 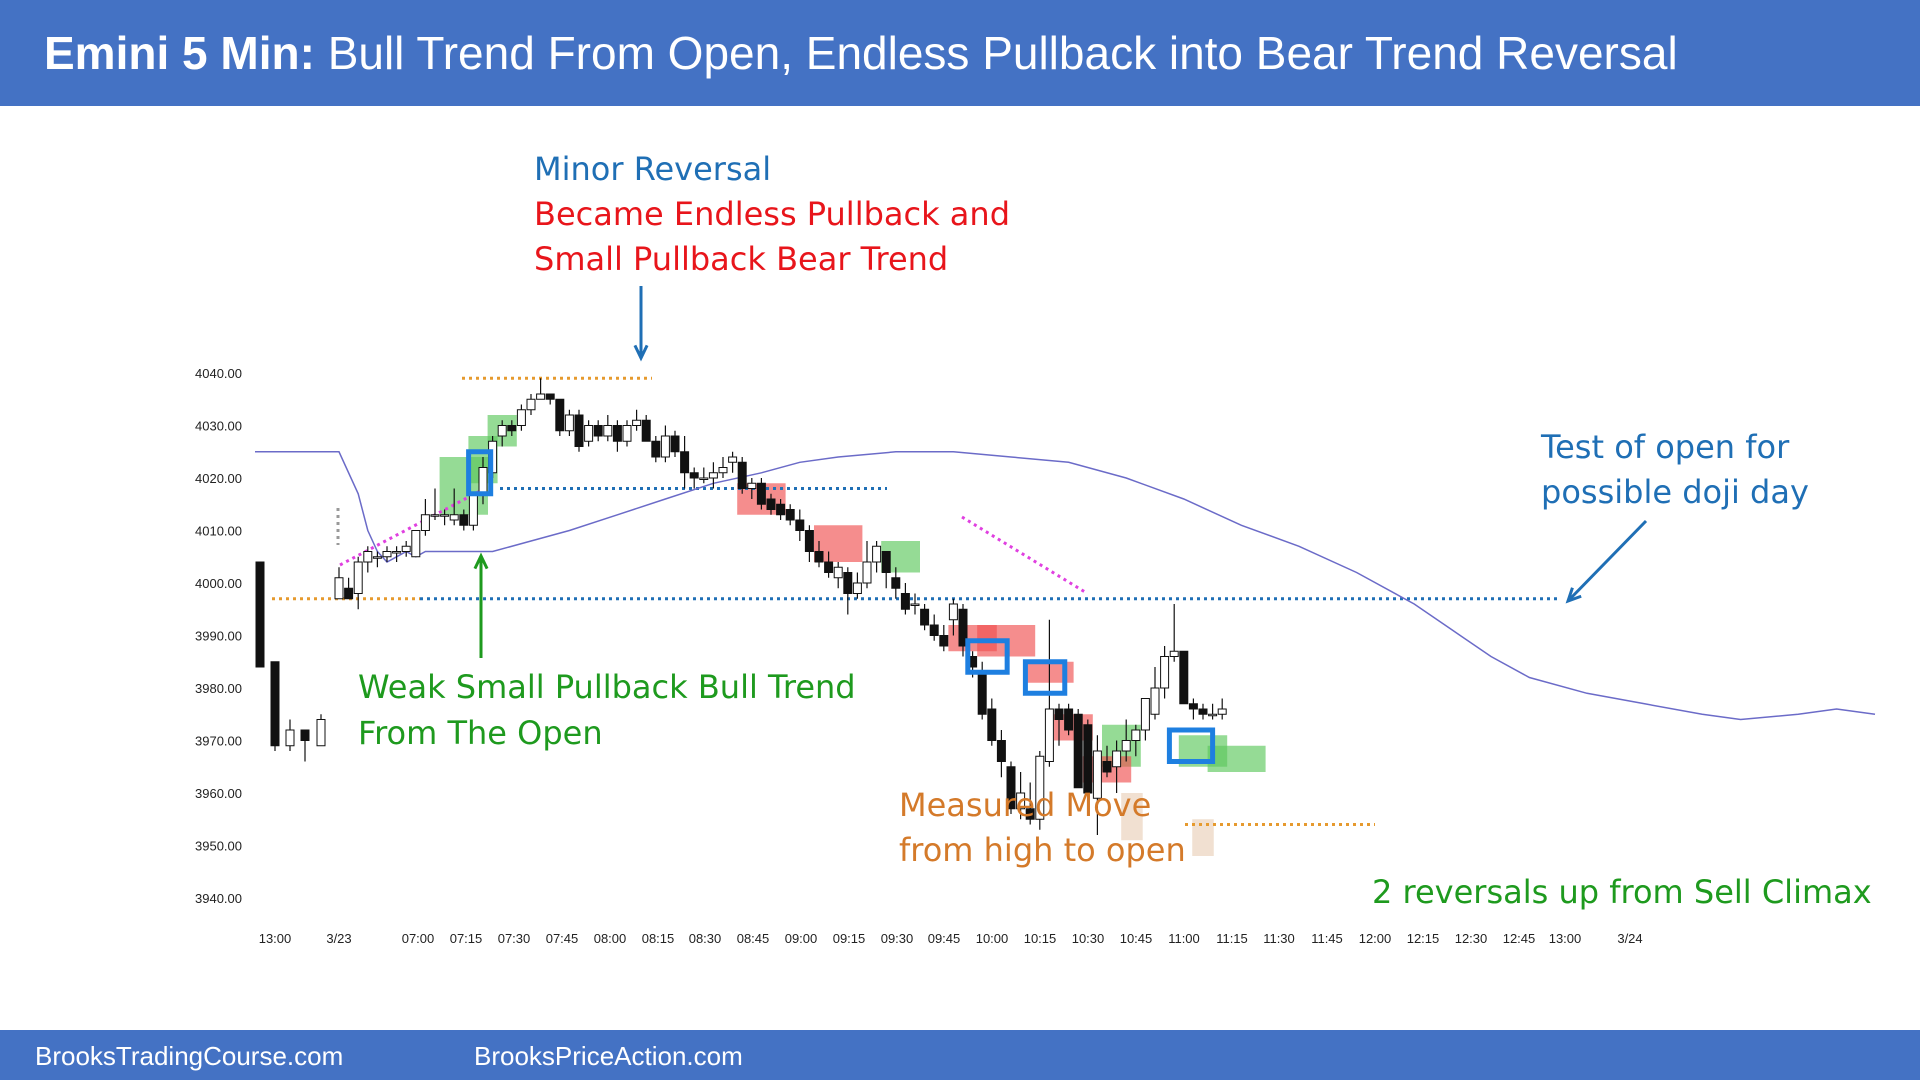 What do you see at coordinates (1606, 561) in the screenshot?
I see `arrow-test-of-open` at bounding box center [1606, 561].